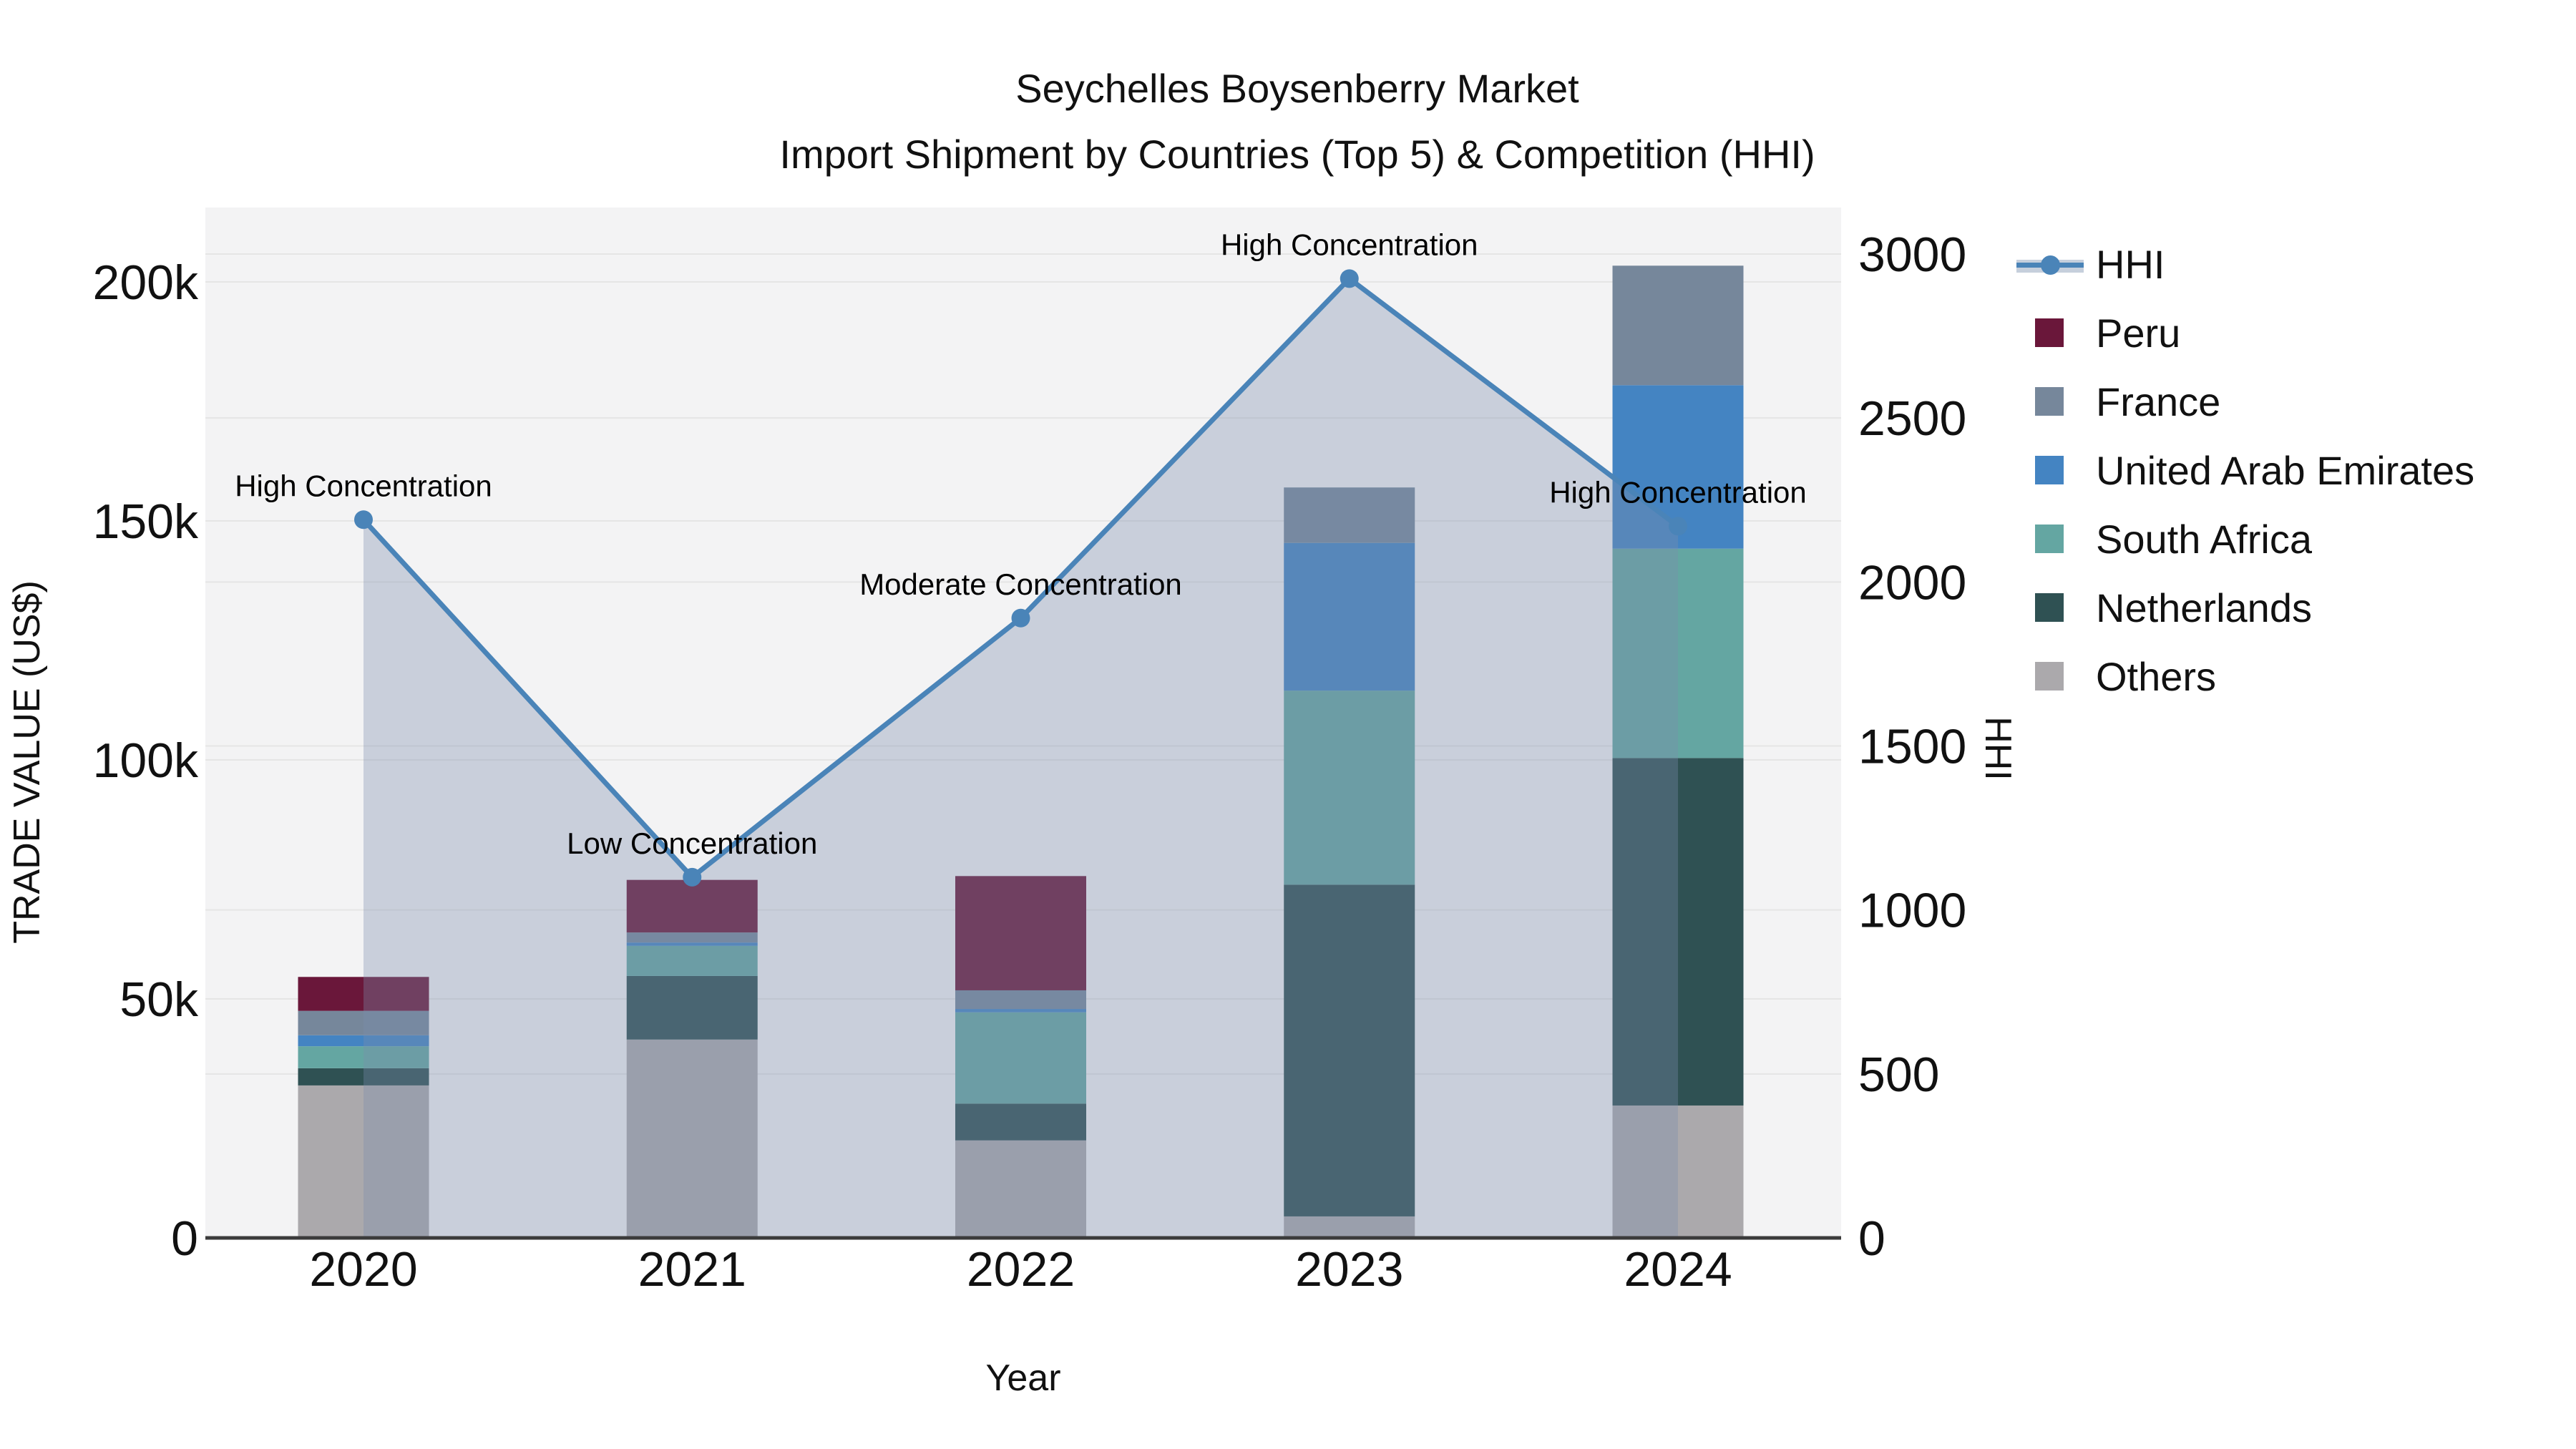 The height and width of the screenshot is (1449, 2576). What do you see at coordinates (1912, 747) in the screenshot?
I see `y-right-tick-1500: 1500` at bounding box center [1912, 747].